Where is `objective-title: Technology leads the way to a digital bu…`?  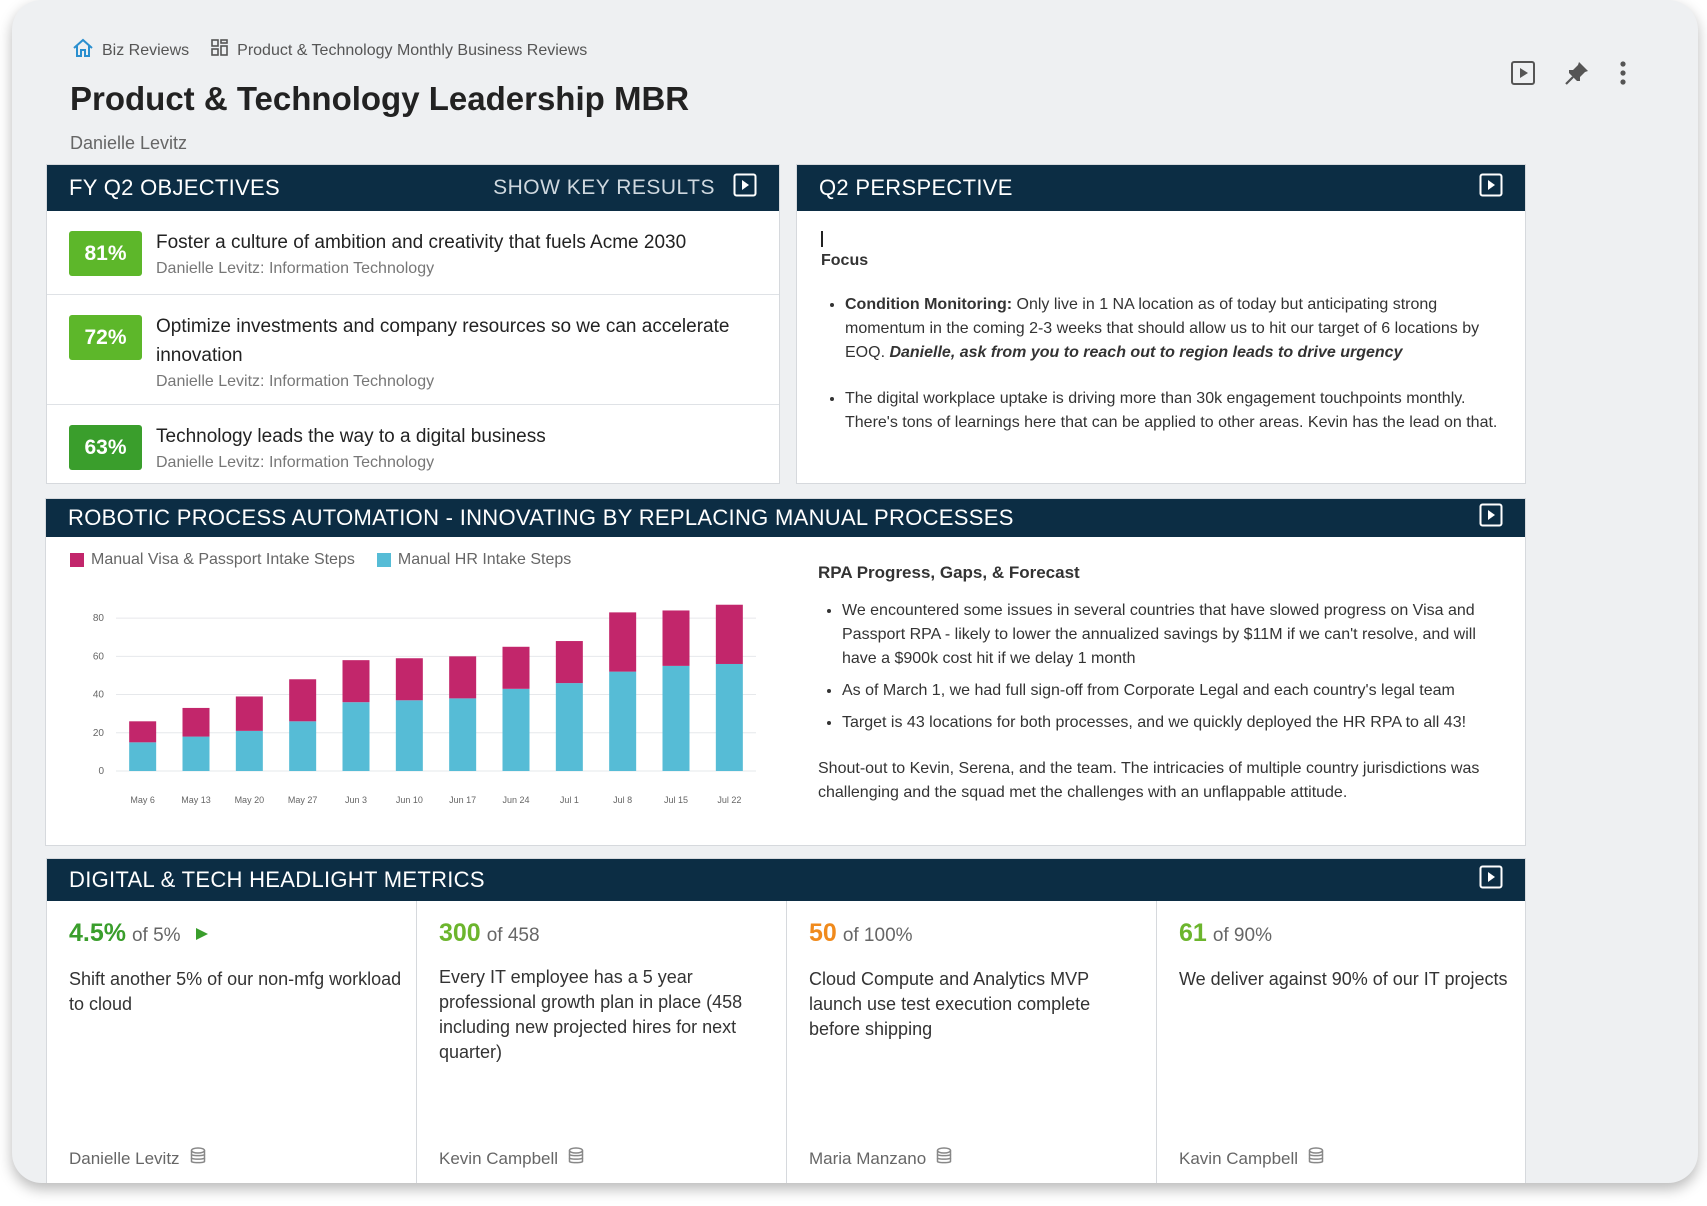 objective-title: Technology leads the way to a digital bu… is located at coordinates (351, 436).